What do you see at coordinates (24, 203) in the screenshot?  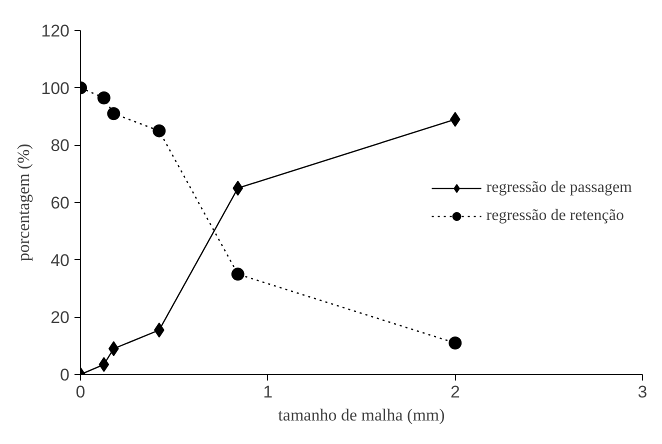 I see `y-axis-title: porcentagem (%)` at bounding box center [24, 203].